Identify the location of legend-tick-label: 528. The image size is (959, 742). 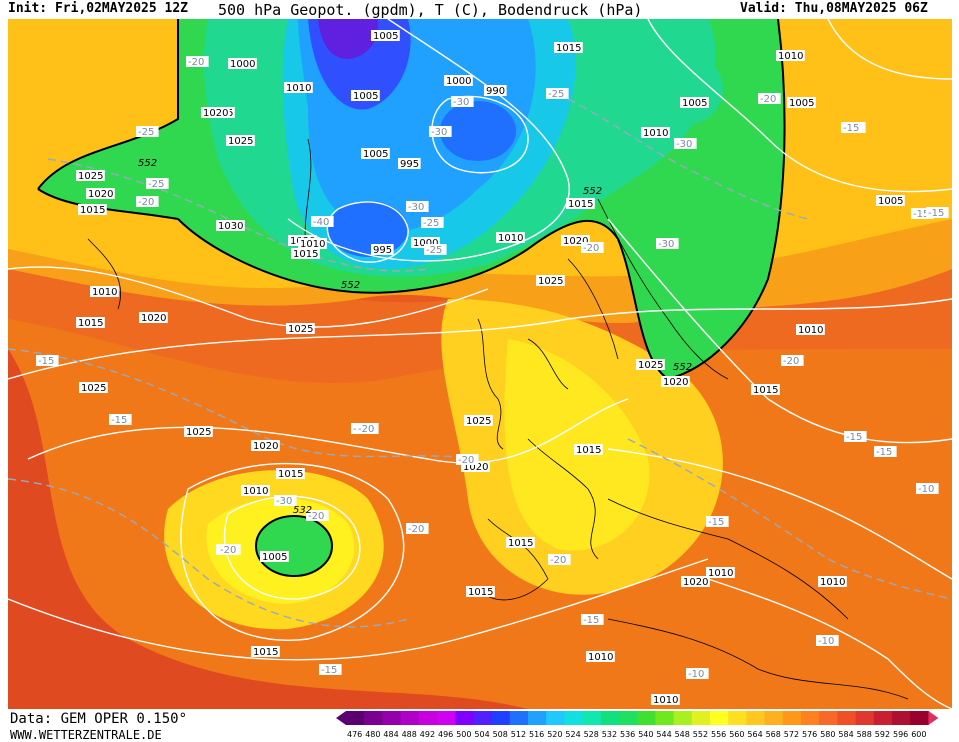
(591, 734).